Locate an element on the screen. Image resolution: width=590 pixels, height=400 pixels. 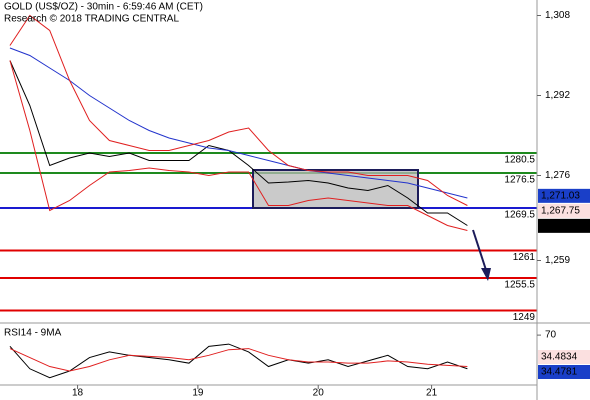
consolidation-box is located at coordinates (335, 189).